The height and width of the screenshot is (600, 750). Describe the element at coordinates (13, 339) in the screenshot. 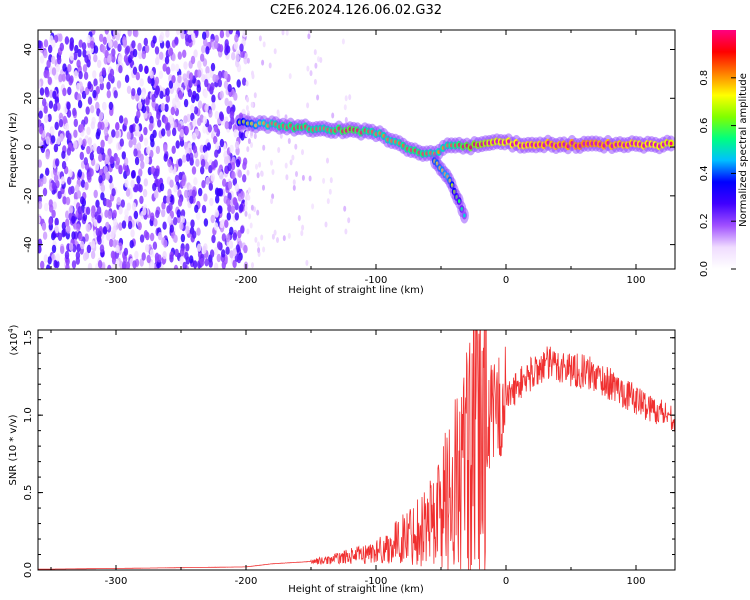

I see `snr-y-multiplier: (x104)` at that location.